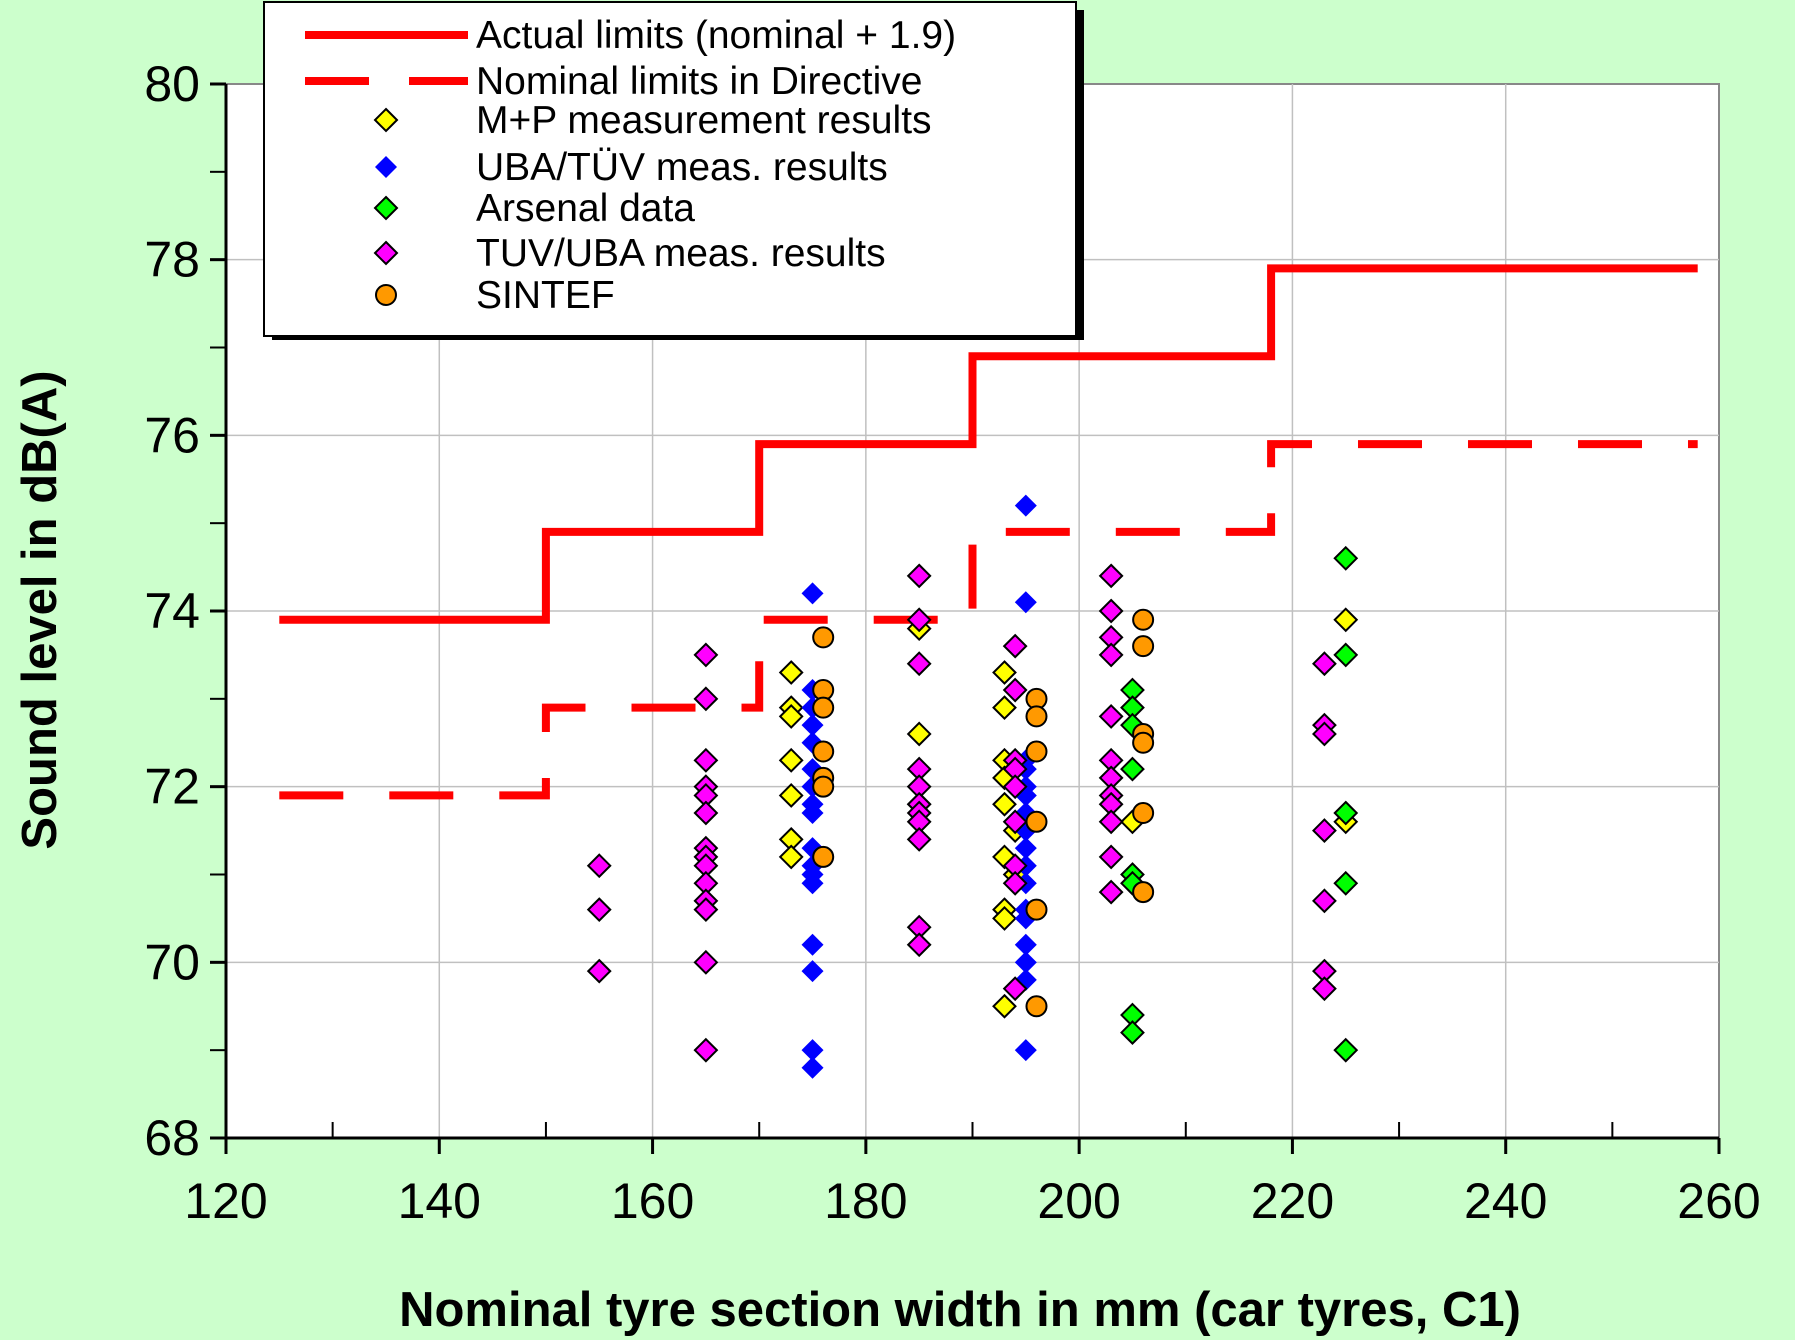  I want to click on y-tick-label: 80, so click(172, 84).